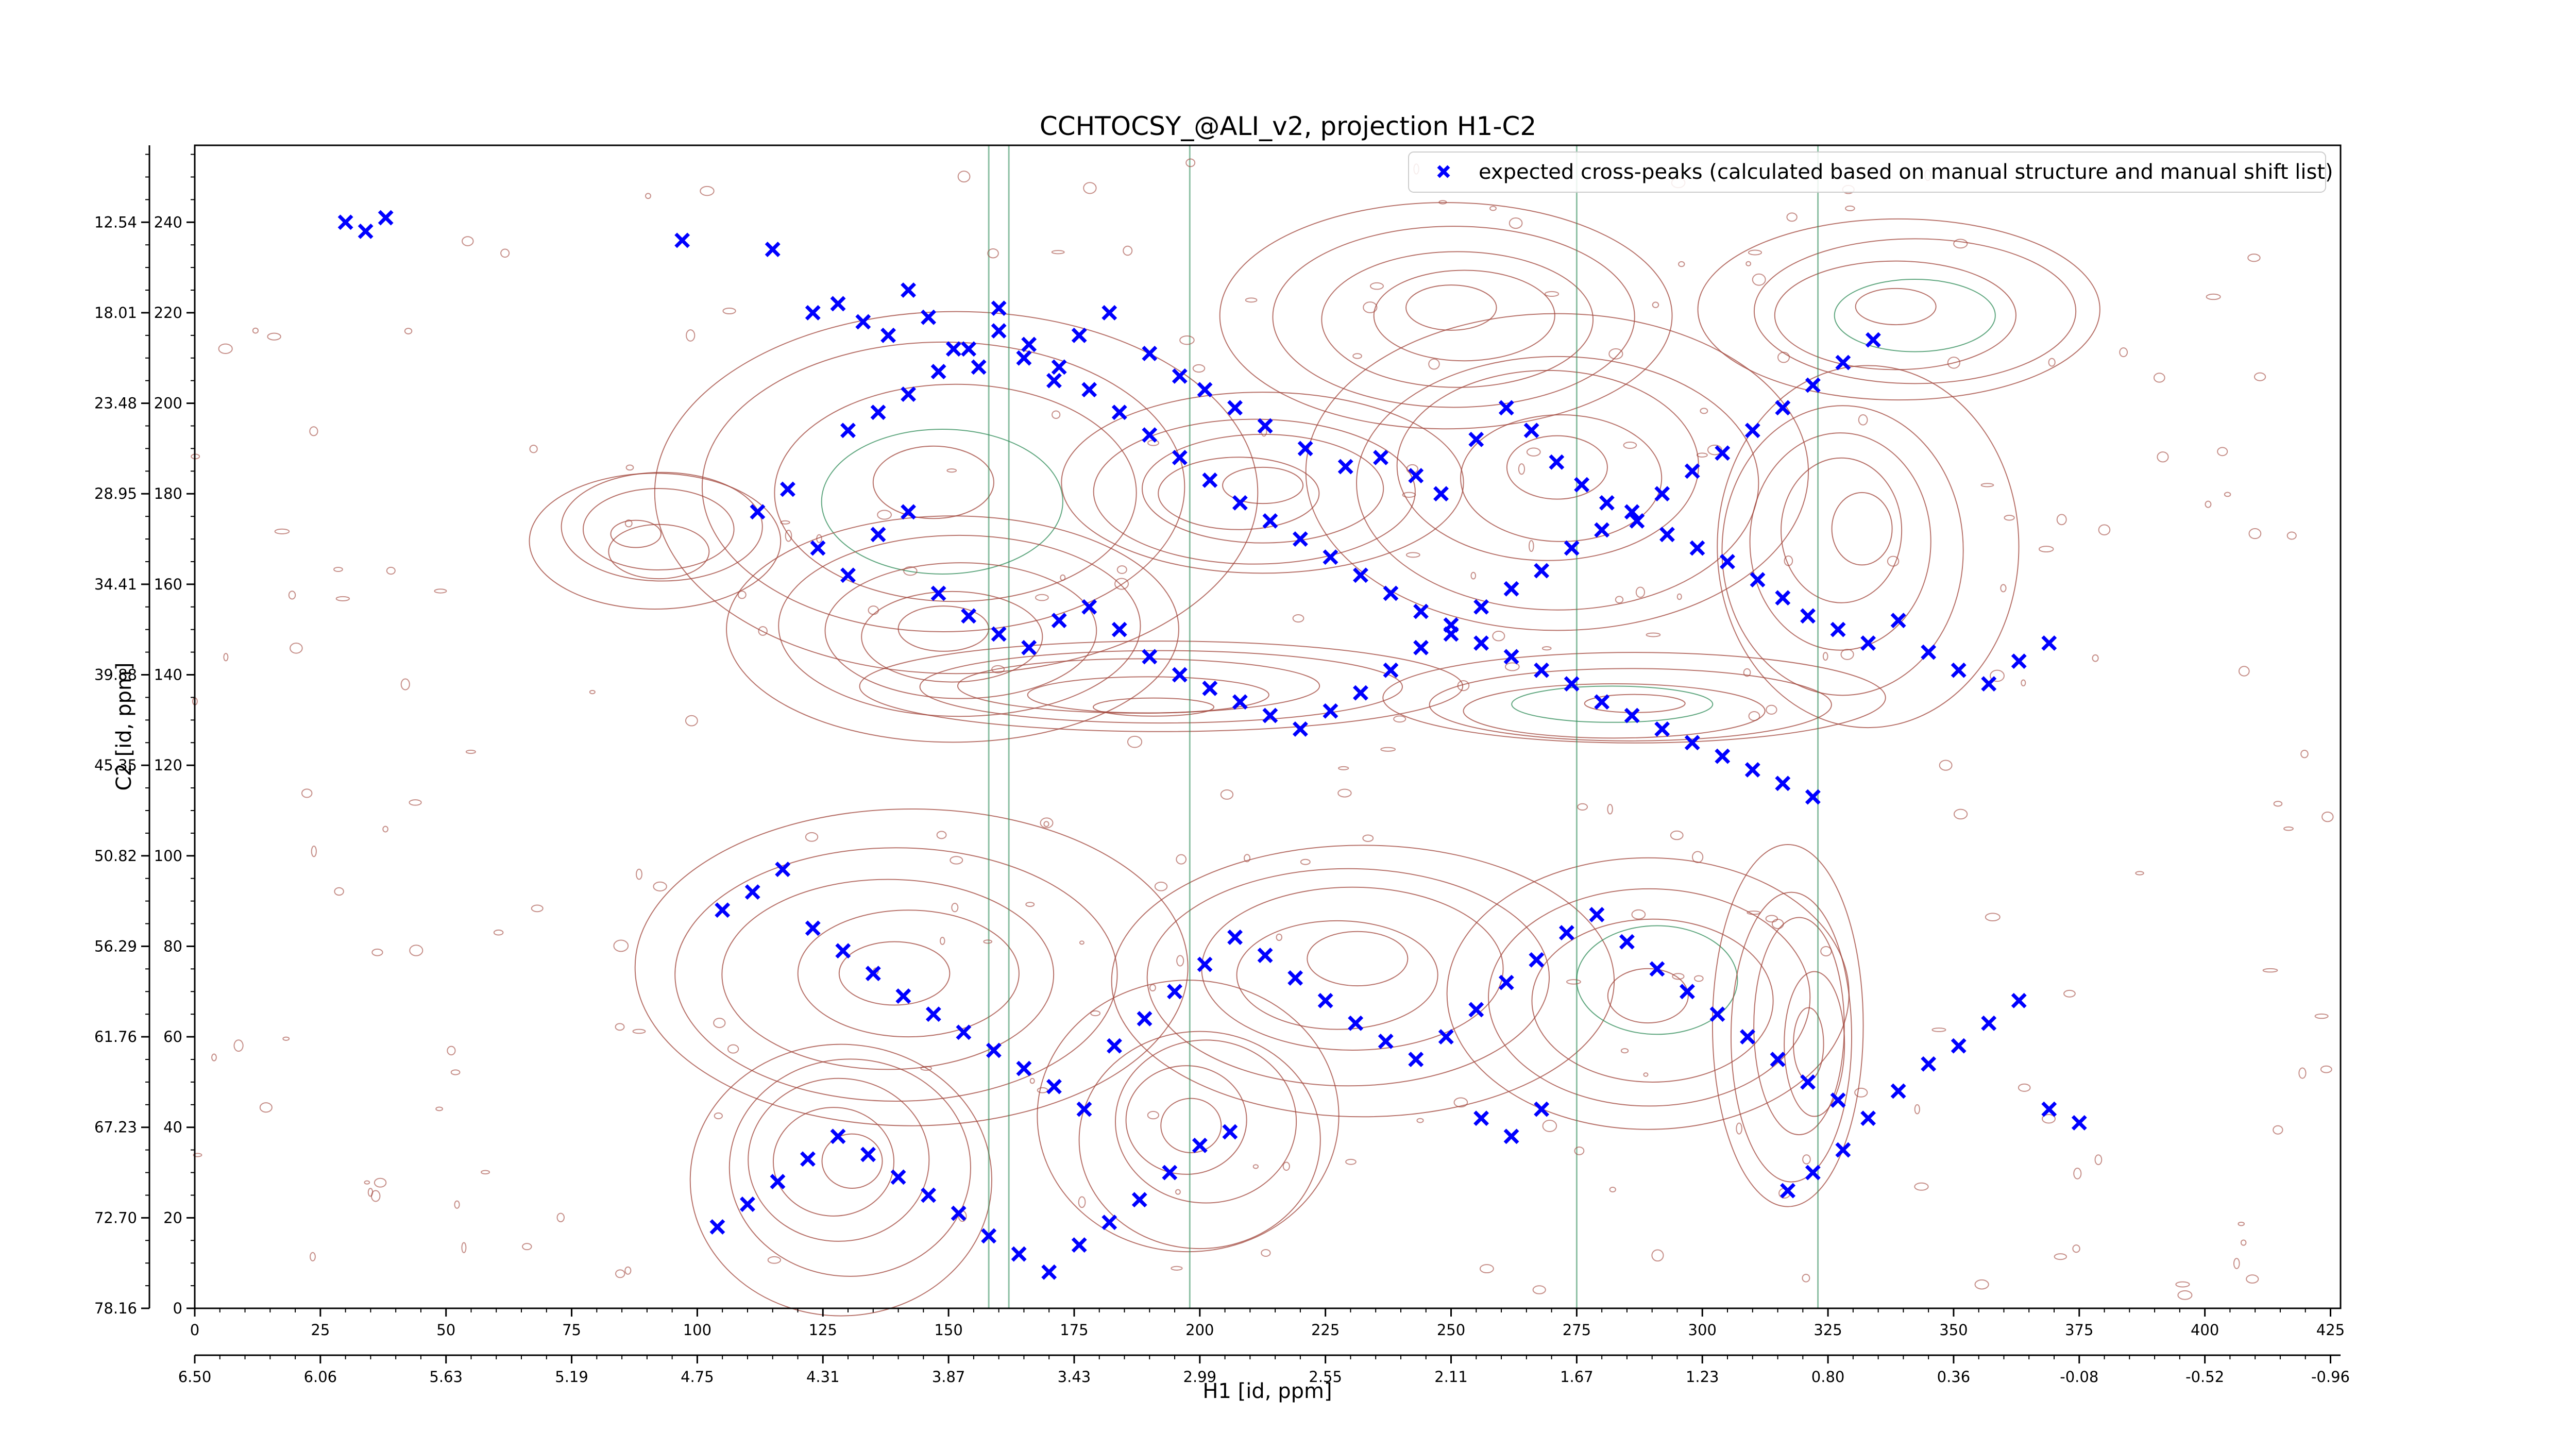 This screenshot has width=2576, height=1449. I want to click on y-ppm-tick-label: 12.54, so click(115, 222).